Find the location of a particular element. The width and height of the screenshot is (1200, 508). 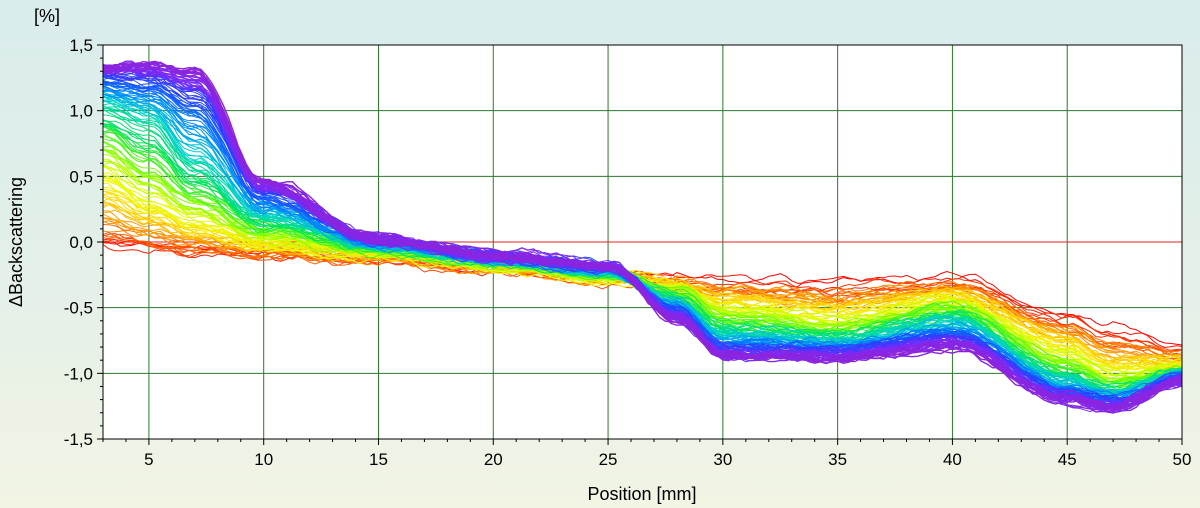

x-tick-label: 30 is located at coordinates (722, 459).